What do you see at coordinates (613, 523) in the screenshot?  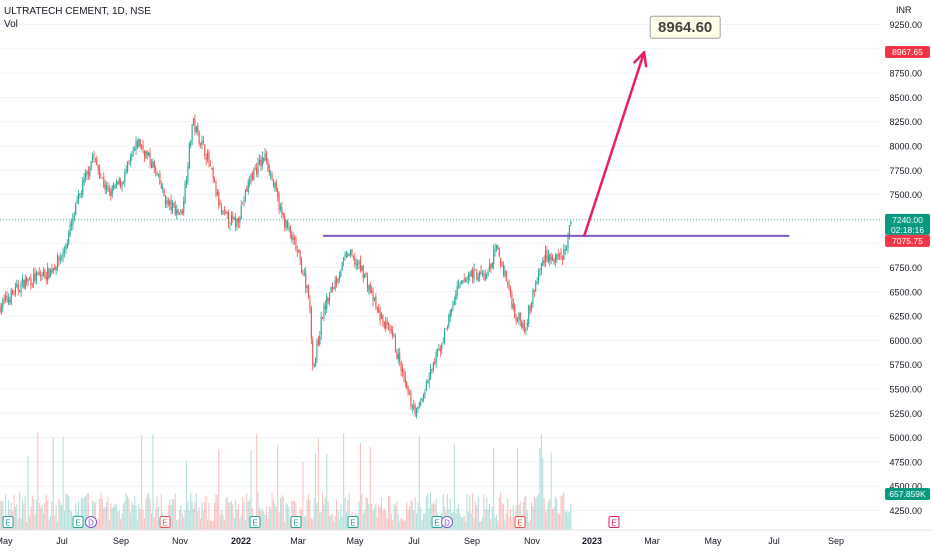 I see `earnings-marker-label: E` at bounding box center [613, 523].